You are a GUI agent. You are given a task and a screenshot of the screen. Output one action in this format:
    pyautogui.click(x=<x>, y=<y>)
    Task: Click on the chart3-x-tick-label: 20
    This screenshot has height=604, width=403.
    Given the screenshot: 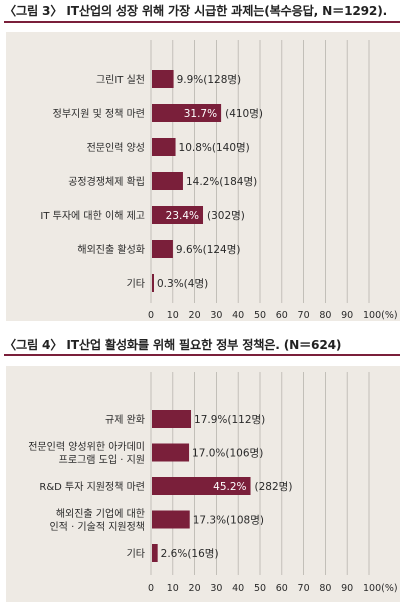 What is the action you would take?
    pyautogui.click(x=195, y=315)
    